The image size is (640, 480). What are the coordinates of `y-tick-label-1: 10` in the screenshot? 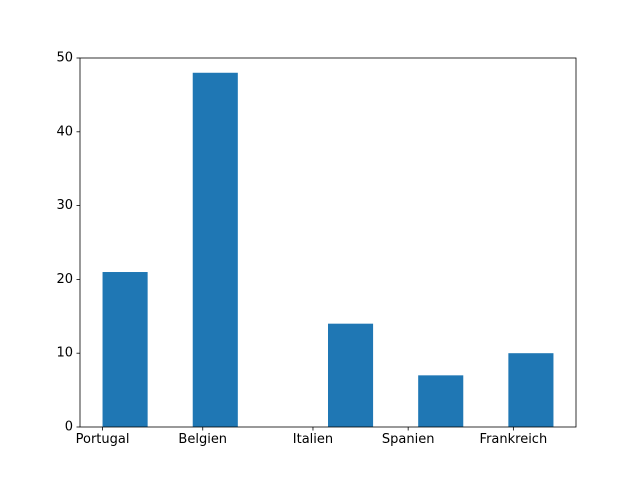 It's located at (64, 353).